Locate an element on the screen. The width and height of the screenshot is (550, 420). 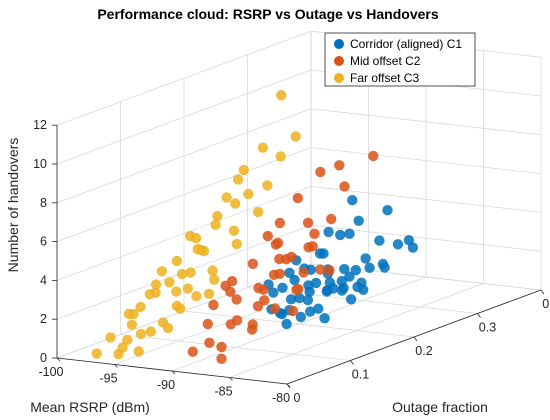
x-tick-label: -80 is located at coordinates (281, 398).